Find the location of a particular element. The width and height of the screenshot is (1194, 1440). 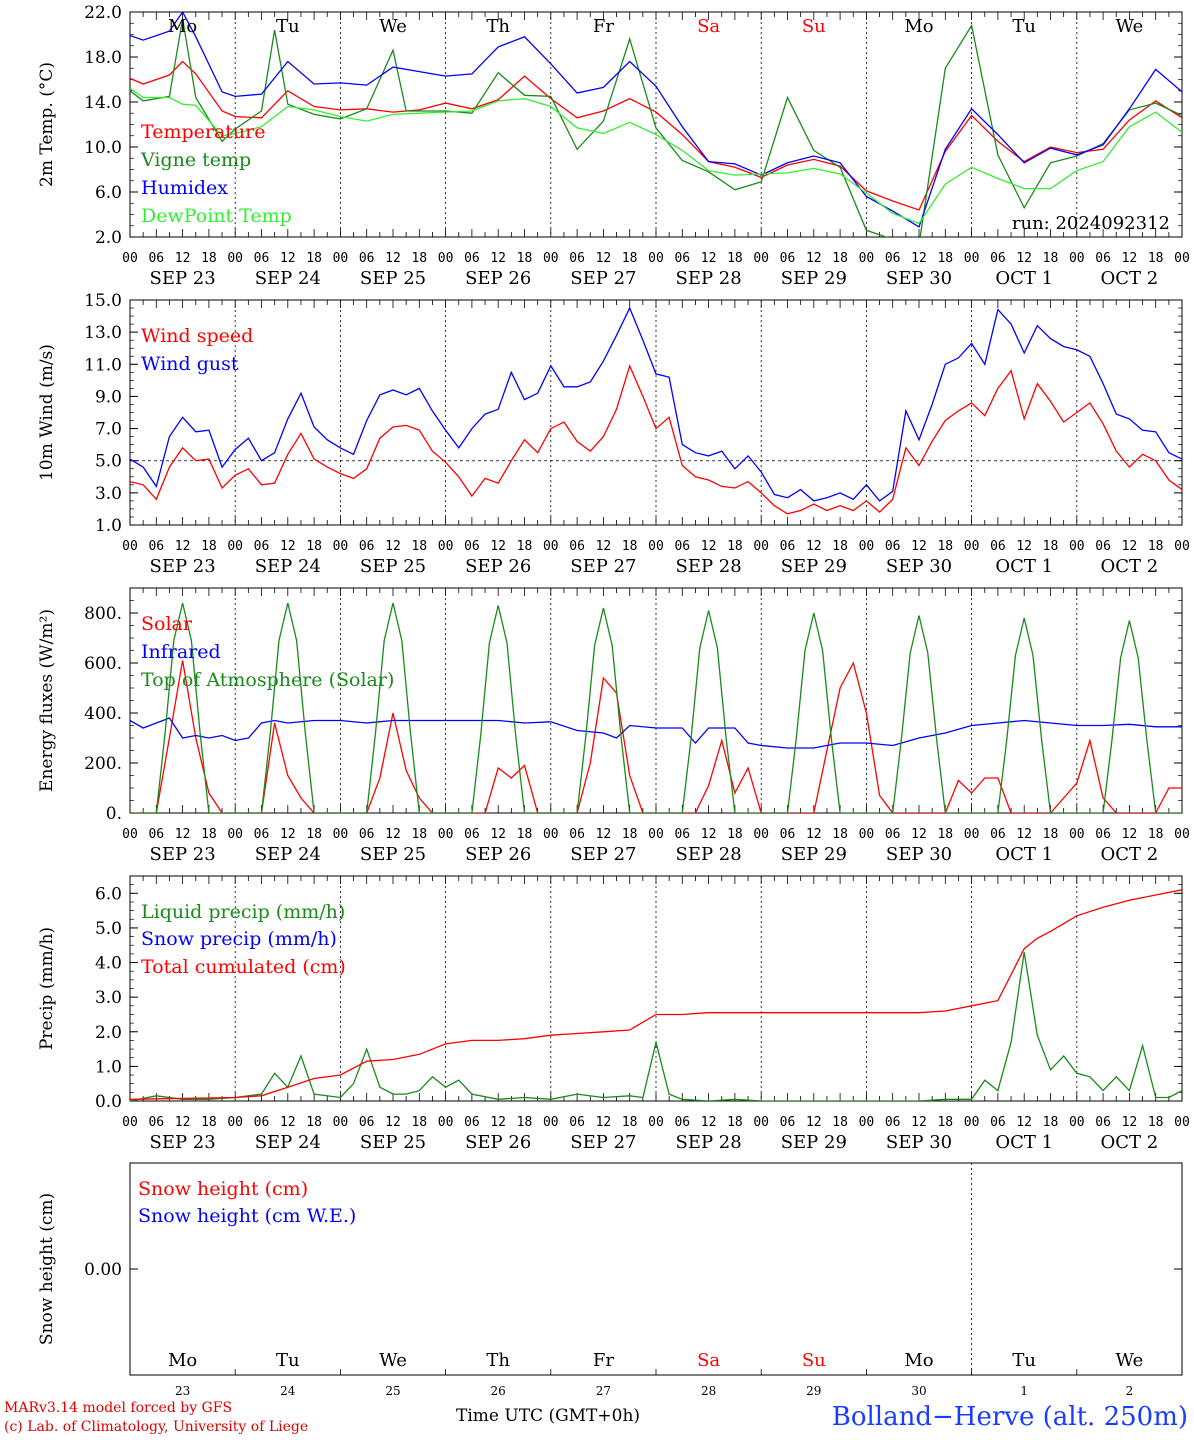

weekday-label: Tu is located at coordinates (288, 26).